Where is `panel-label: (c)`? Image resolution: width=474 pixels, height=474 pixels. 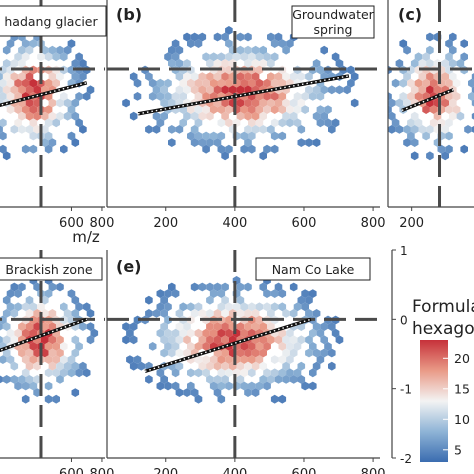 panel-label: (c) is located at coordinates (410, 14).